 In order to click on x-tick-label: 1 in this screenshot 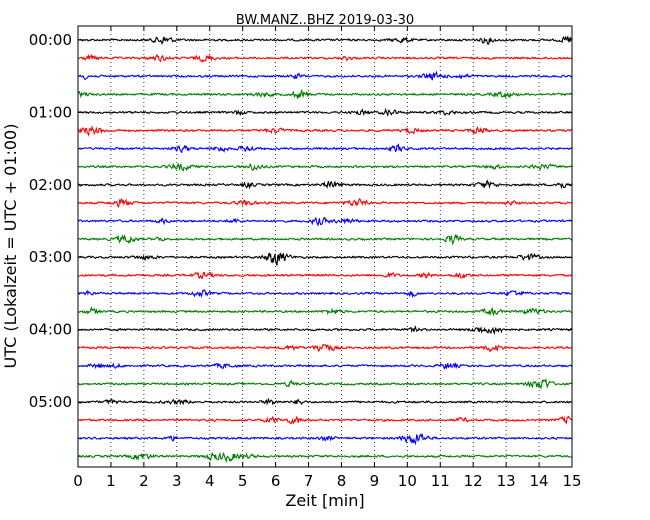, I will do `click(111, 481)`.